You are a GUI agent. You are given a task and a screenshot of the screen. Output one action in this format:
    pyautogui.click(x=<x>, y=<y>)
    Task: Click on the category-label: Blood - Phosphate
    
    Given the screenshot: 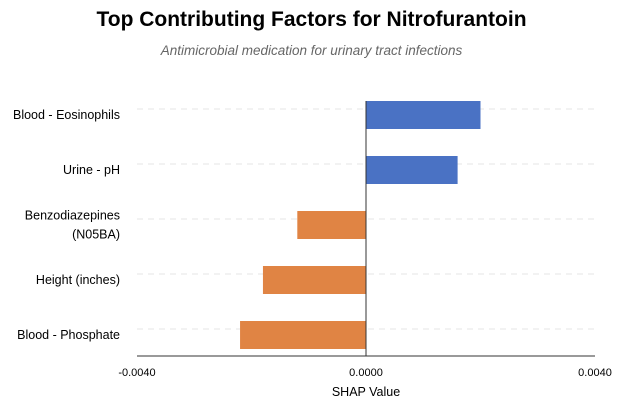 What is the action you would take?
    pyautogui.click(x=68, y=335)
    